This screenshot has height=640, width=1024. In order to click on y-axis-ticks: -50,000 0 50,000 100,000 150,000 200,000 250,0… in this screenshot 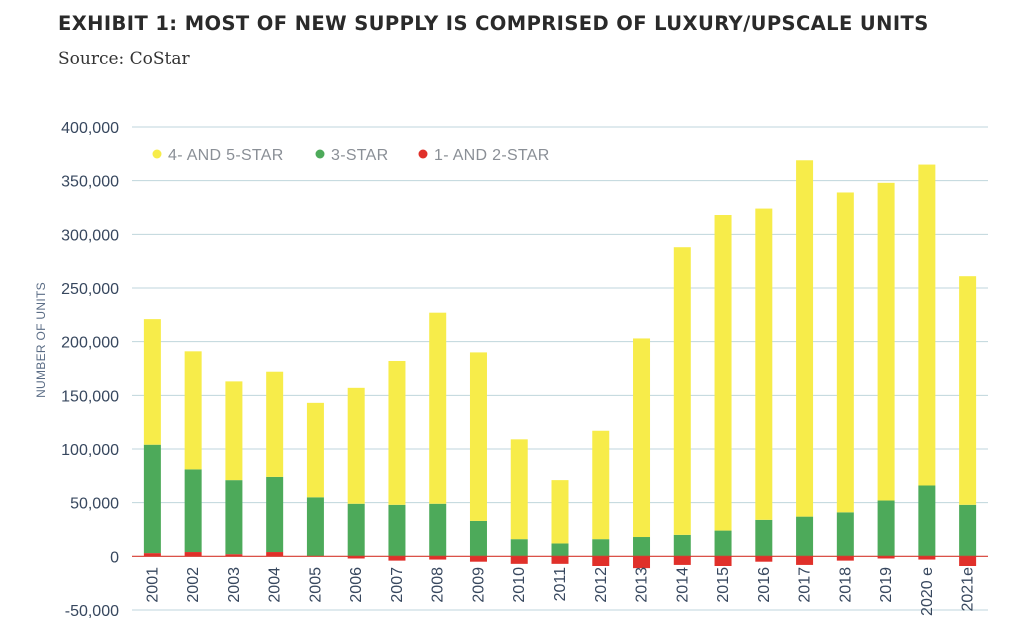, I will do `click(90, 370)`.